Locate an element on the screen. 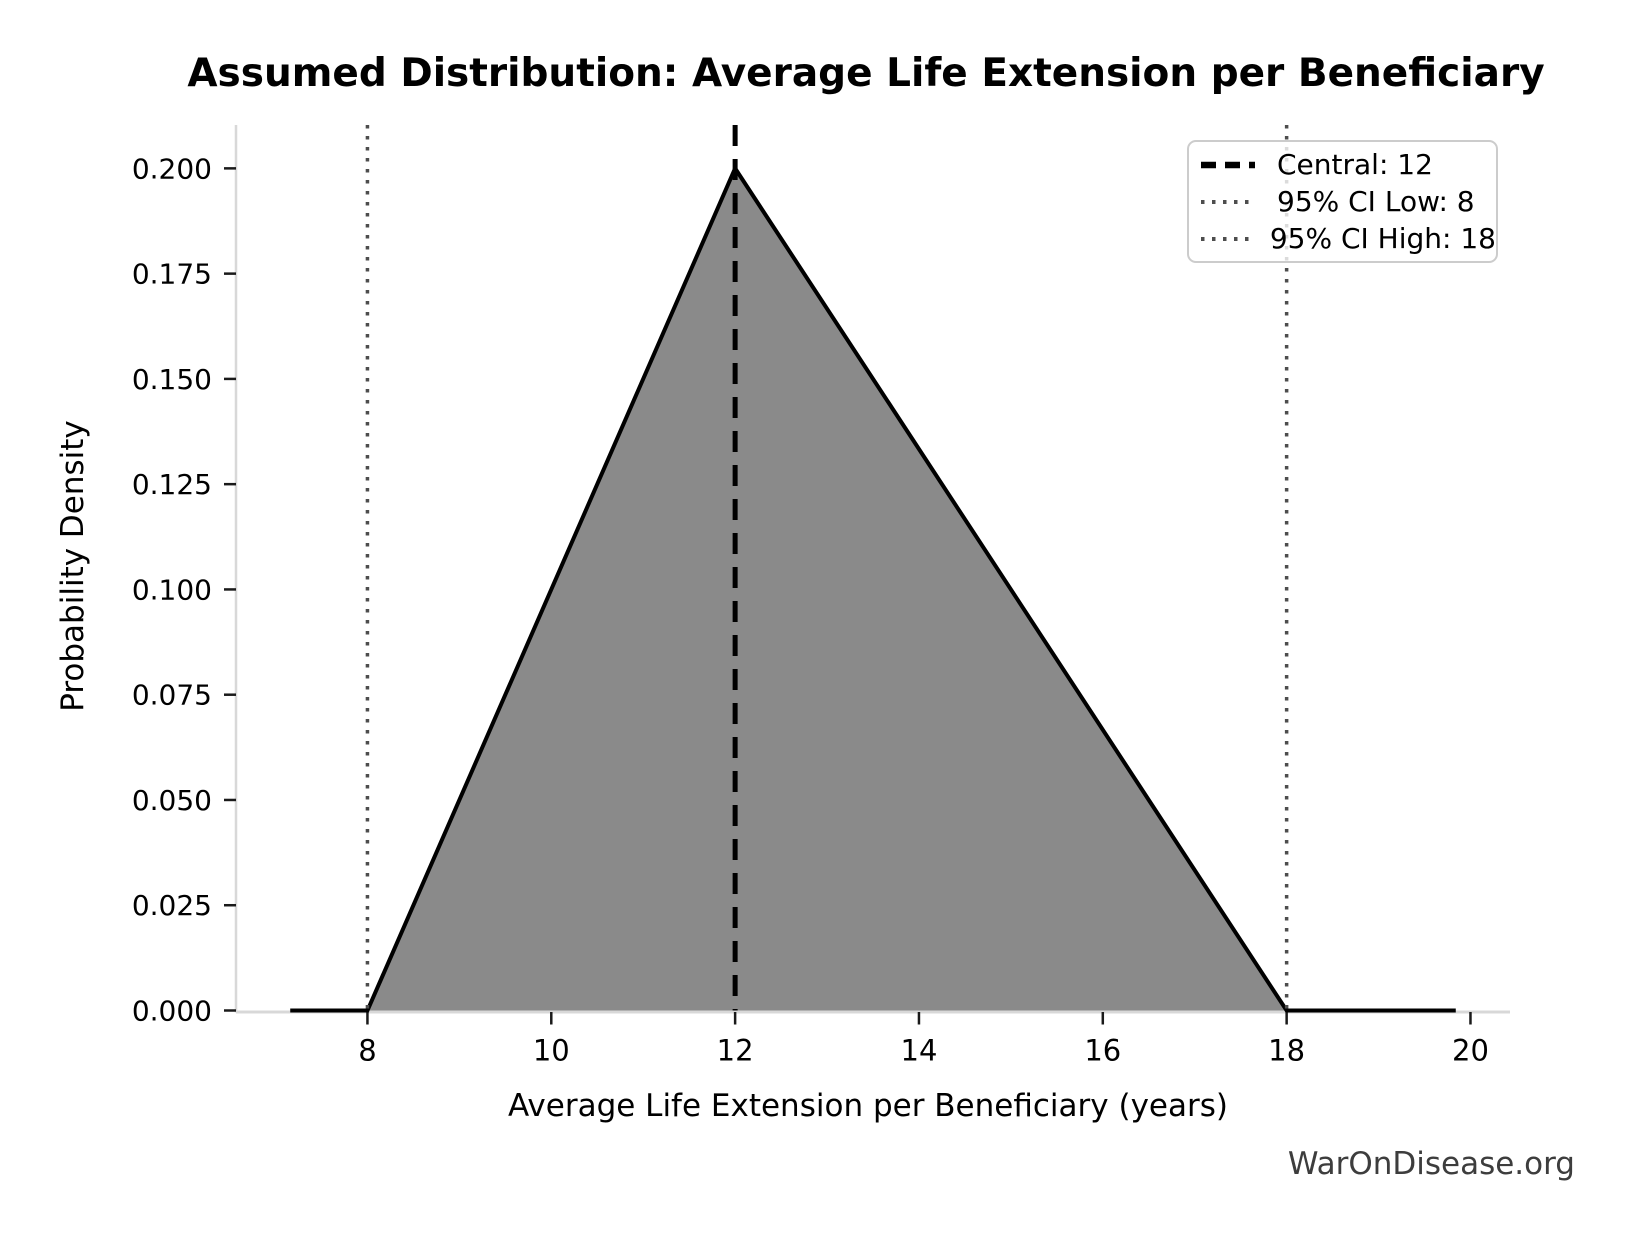 The height and width of the screenshot is (1234, 1634). legend-item: Central: 12 is located at coordinates (1348, 164).